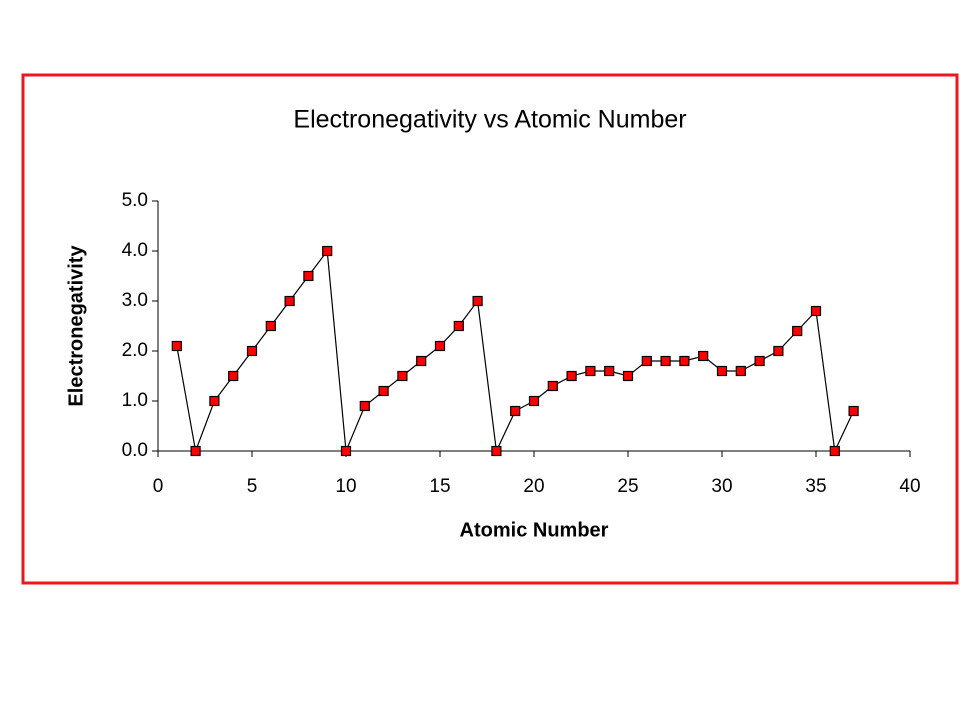 This screenshot has height=720, width=960. What do you see at coordinates (534, 530) in the screenshot?
I see `x-axis-title: Atomic Number` at bounding box center [534, 530].